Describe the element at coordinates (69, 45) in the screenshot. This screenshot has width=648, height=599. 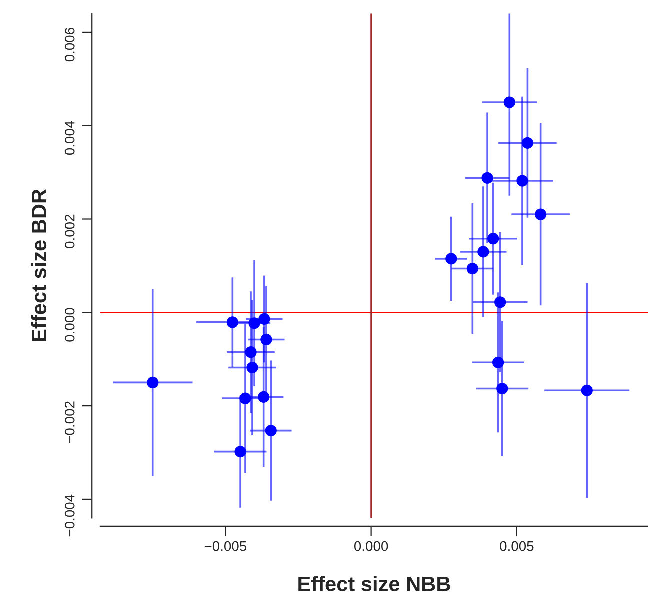
I see `y-tick-label: 0.006` at that location.